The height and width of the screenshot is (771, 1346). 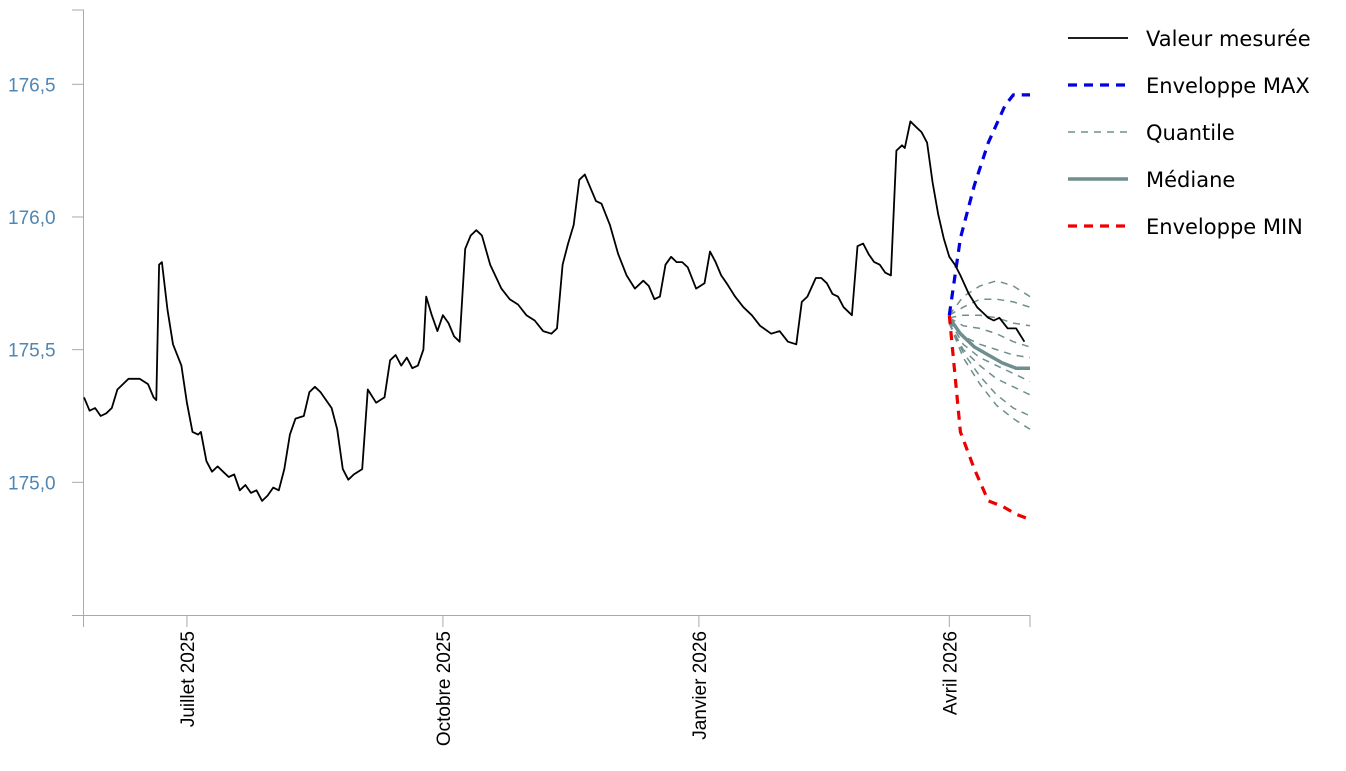 What do you see at coordinates (32, 218) in the screenshot?
I see `y-tick-label: 176,0` at bounding box center [32, 218].